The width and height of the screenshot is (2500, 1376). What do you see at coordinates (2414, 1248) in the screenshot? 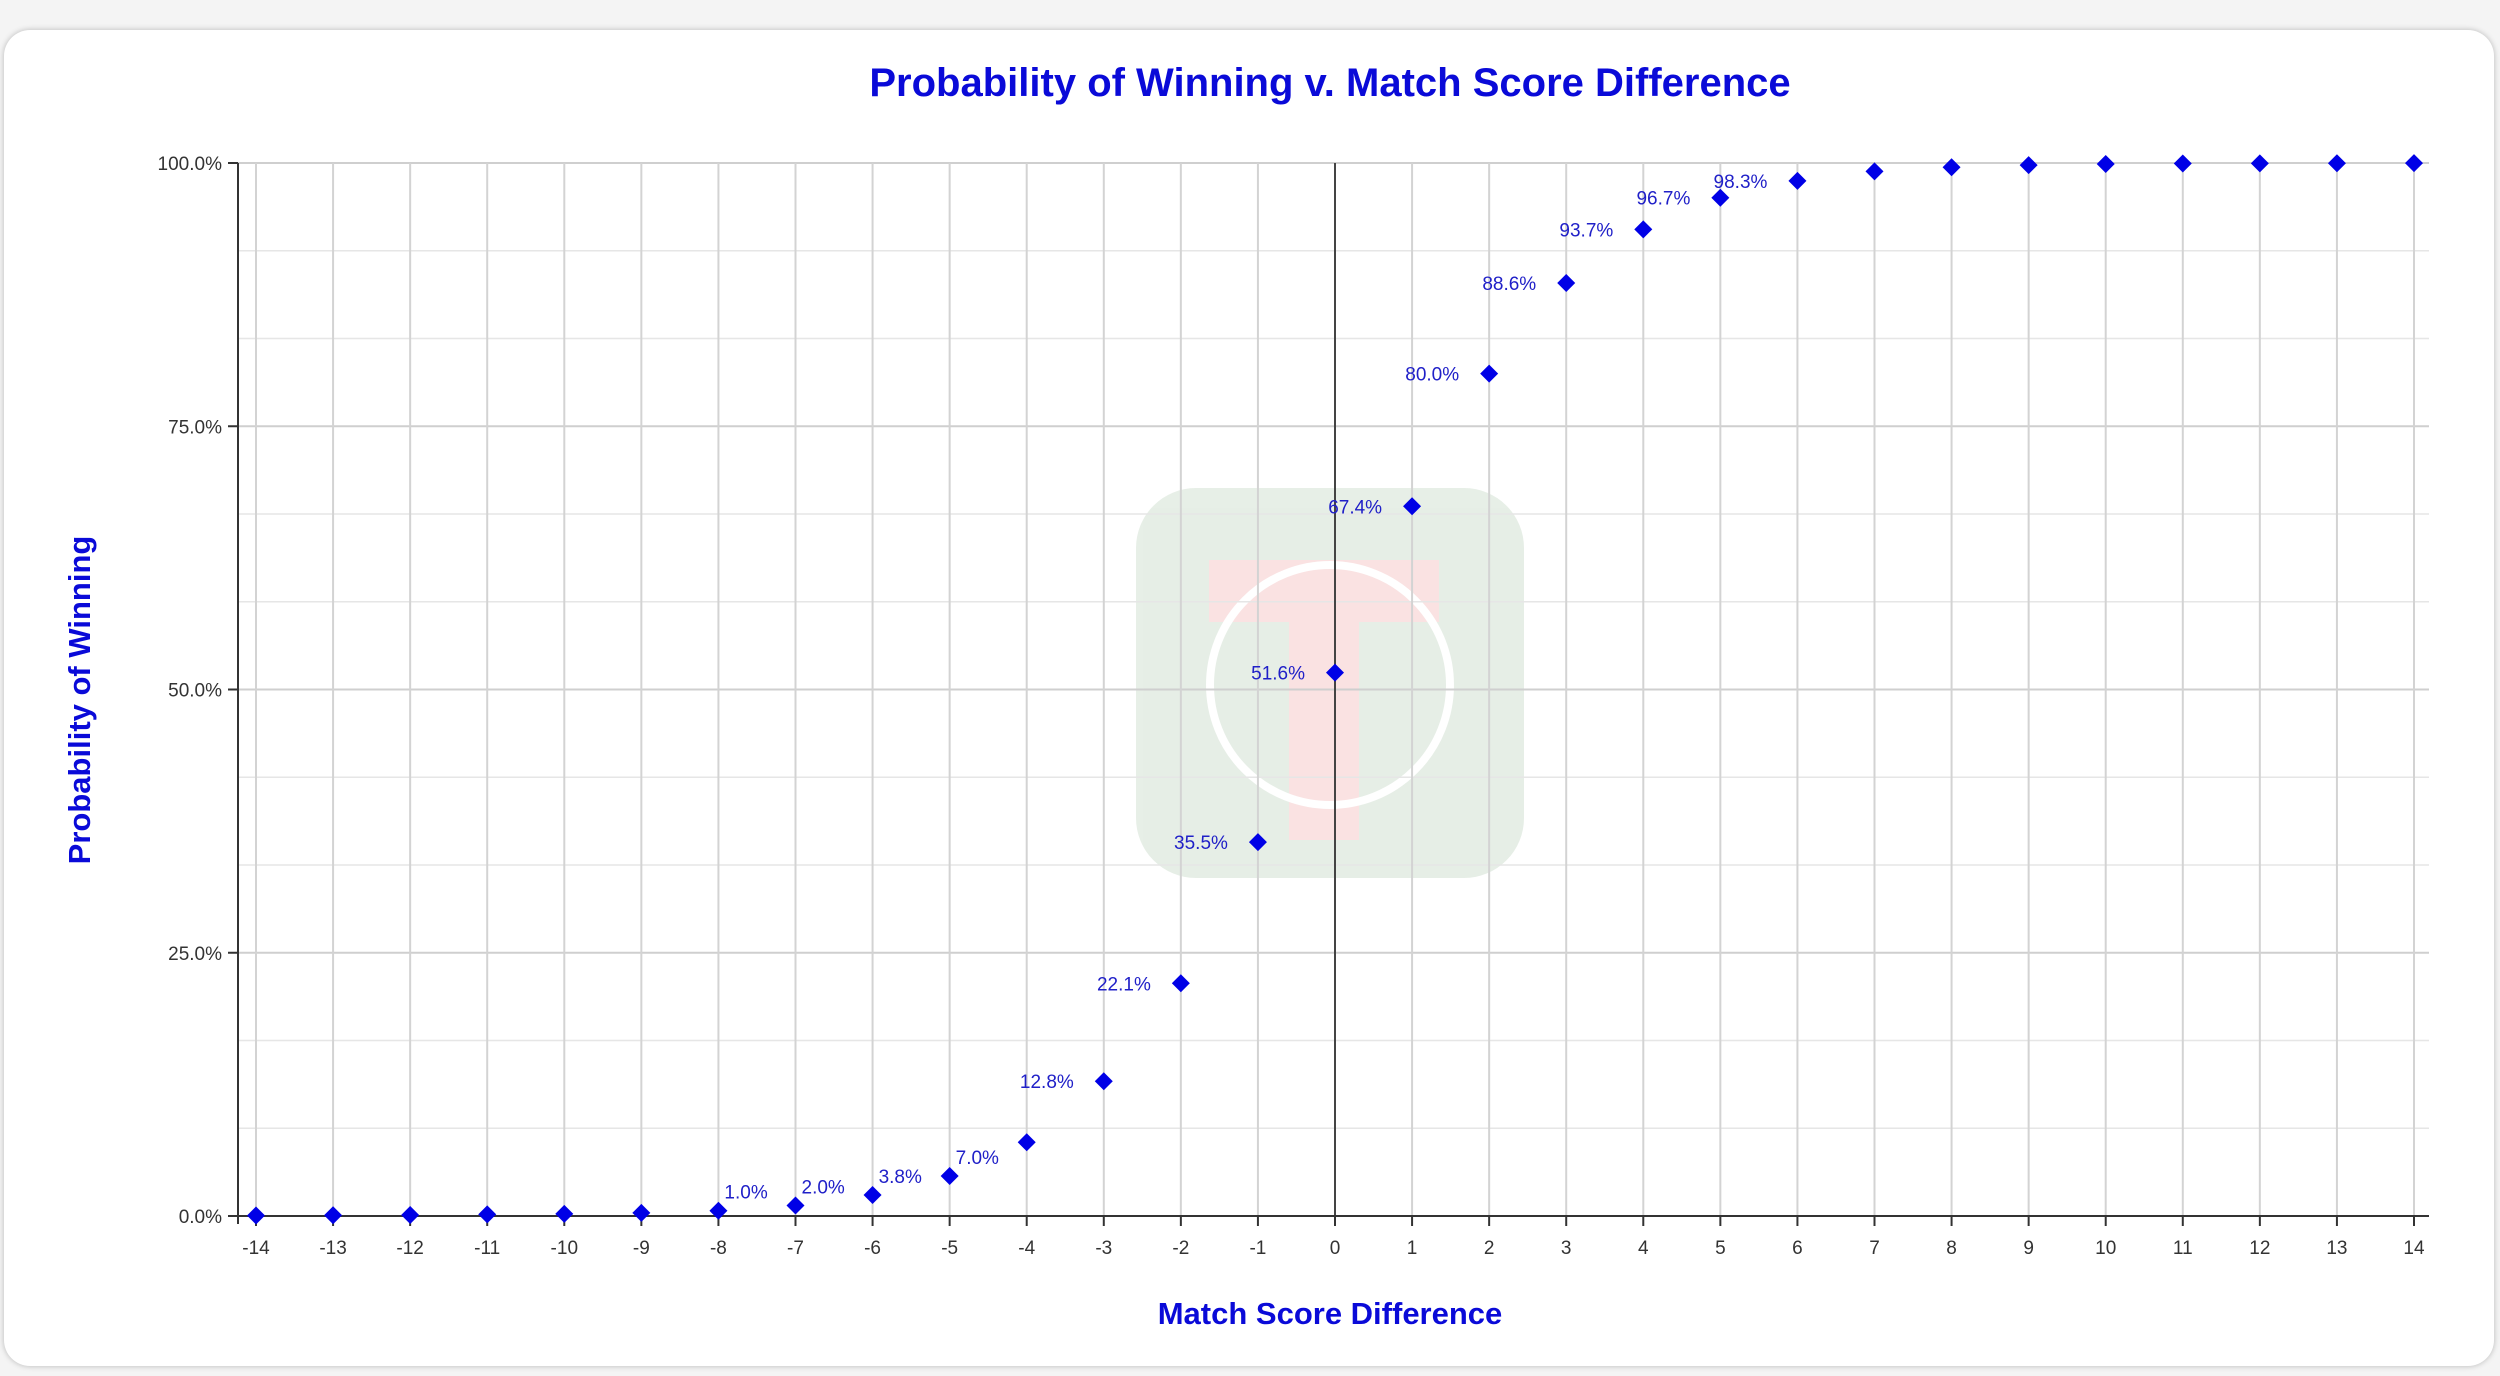
I see `x-tick-label: 14` at bounding box center [2414, 1248].